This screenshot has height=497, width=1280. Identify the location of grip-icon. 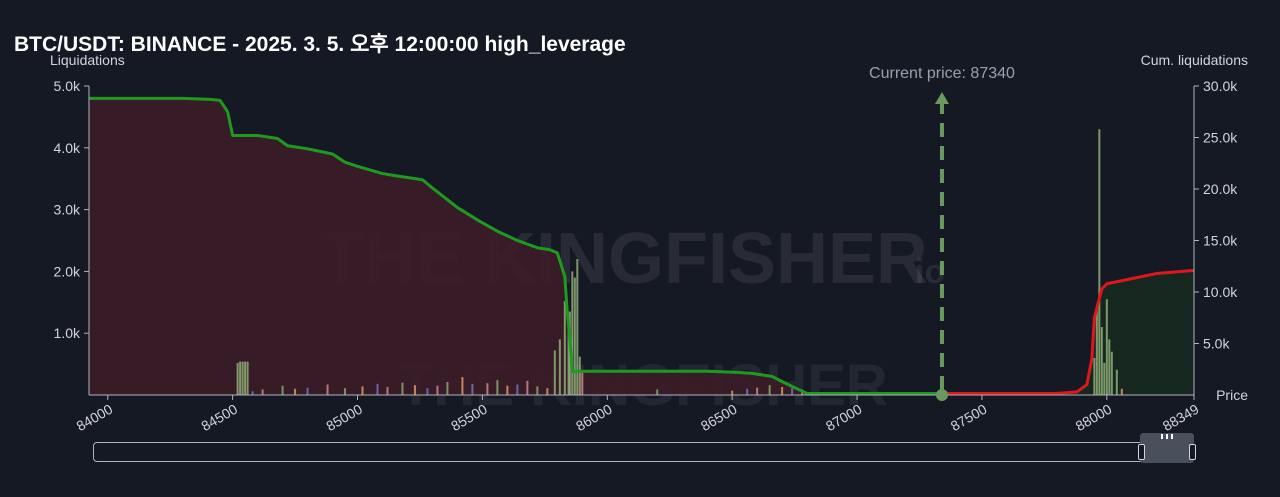
(1167, 436).